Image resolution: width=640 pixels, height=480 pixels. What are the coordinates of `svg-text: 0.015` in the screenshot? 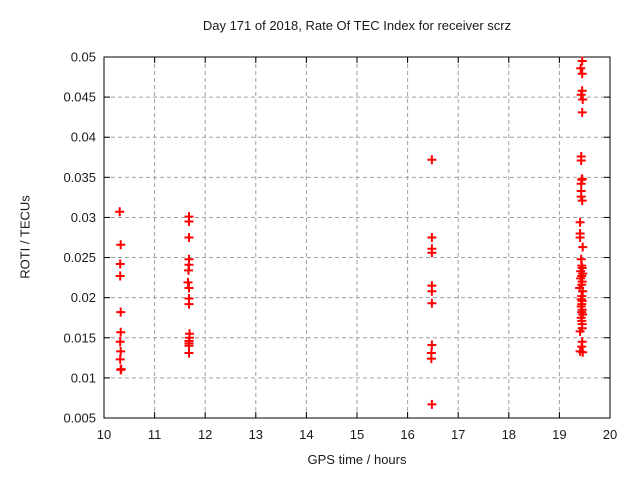 It's located at (79, 337).